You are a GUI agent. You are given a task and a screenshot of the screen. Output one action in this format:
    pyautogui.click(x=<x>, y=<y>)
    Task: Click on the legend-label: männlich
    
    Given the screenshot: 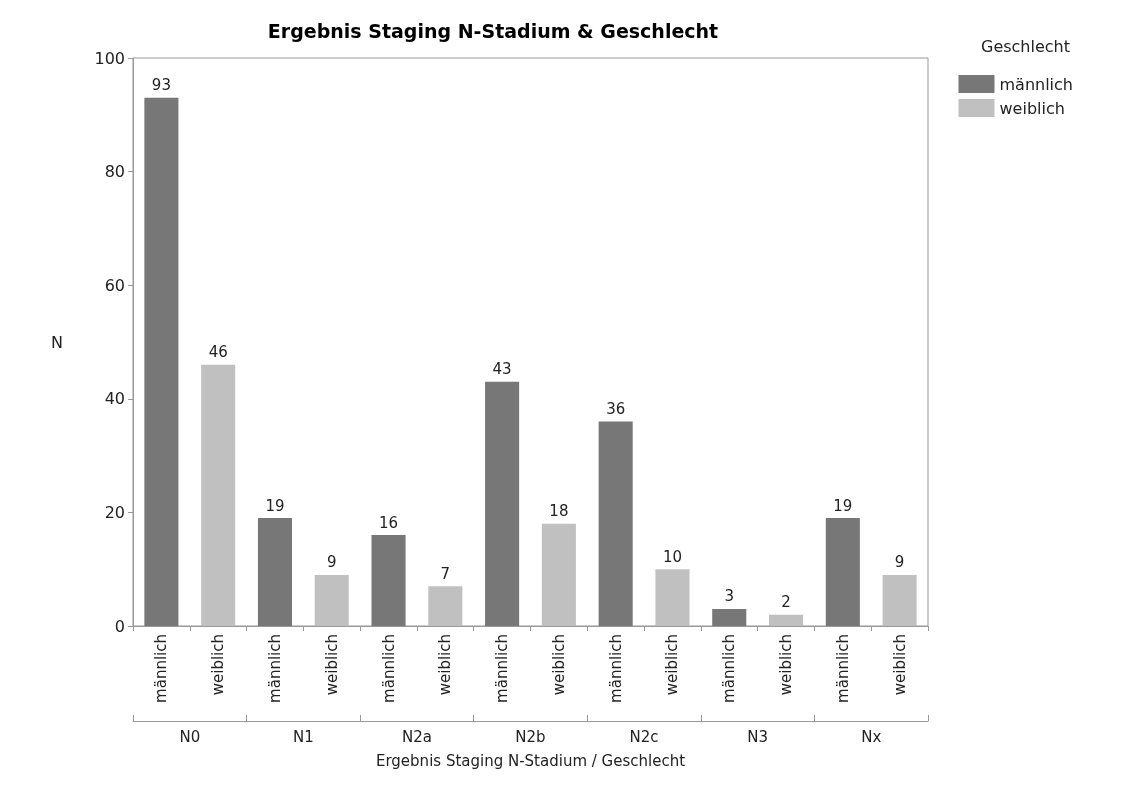 What is the action you would take?
    pyautogui.click(x=1036, y=84)
    